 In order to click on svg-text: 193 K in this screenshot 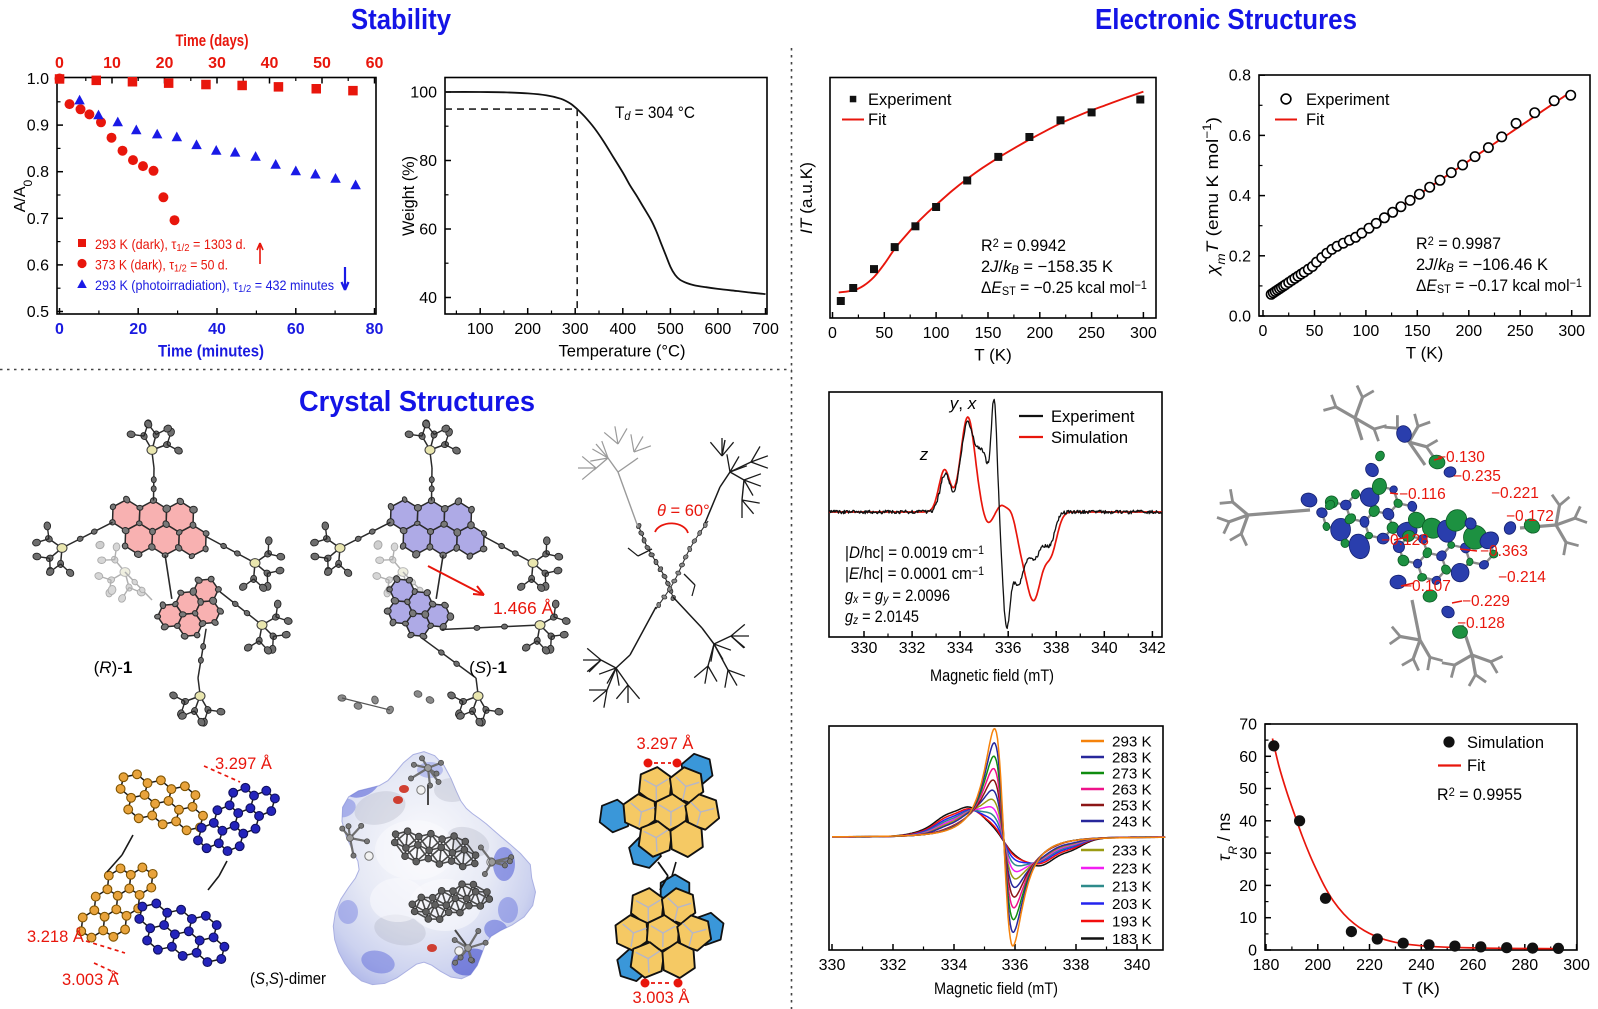, I will do `click(1132, 922)`.